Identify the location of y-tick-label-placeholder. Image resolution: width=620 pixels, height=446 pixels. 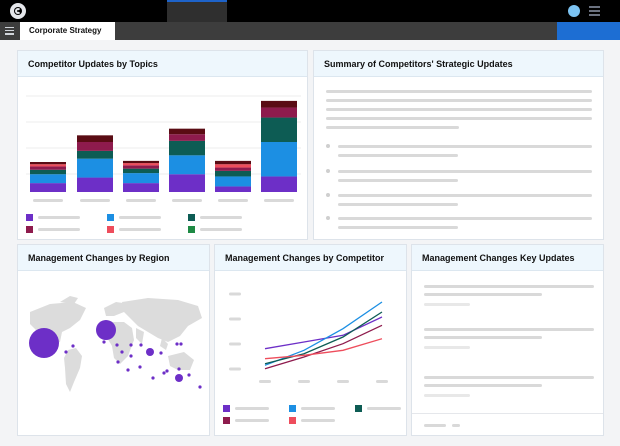
(235, 344).